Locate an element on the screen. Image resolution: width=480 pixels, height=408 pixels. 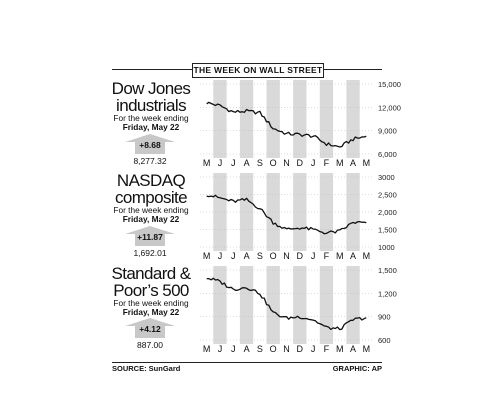
bottom-rule is located at coordinates (247, 362).